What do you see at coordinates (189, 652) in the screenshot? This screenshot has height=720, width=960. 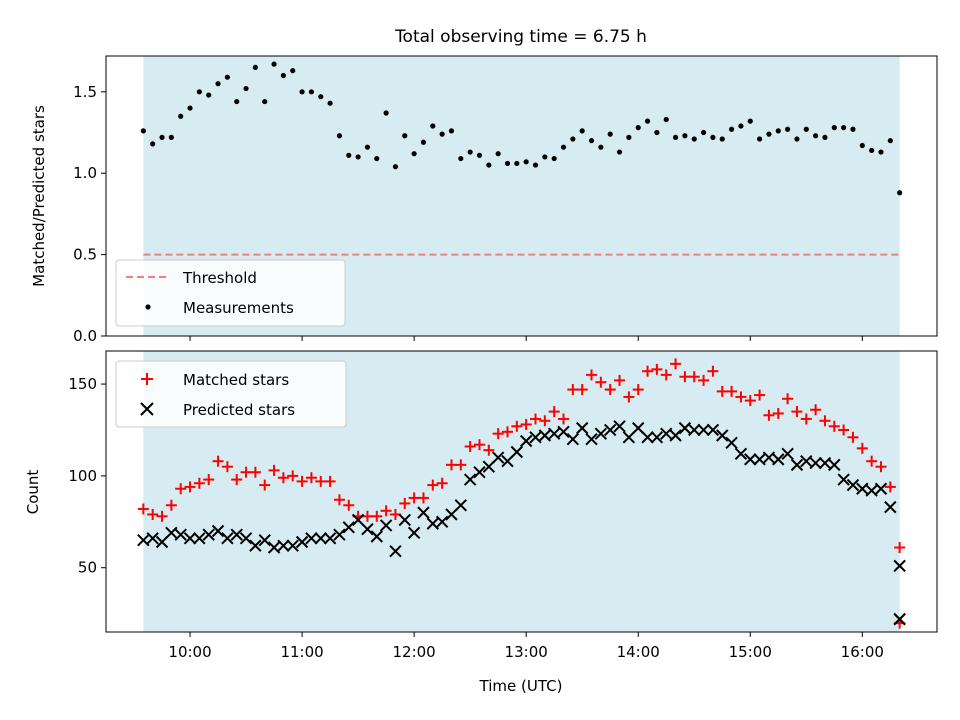 I see `x-tick-label: 10:00` at bounding box center [189, 652].